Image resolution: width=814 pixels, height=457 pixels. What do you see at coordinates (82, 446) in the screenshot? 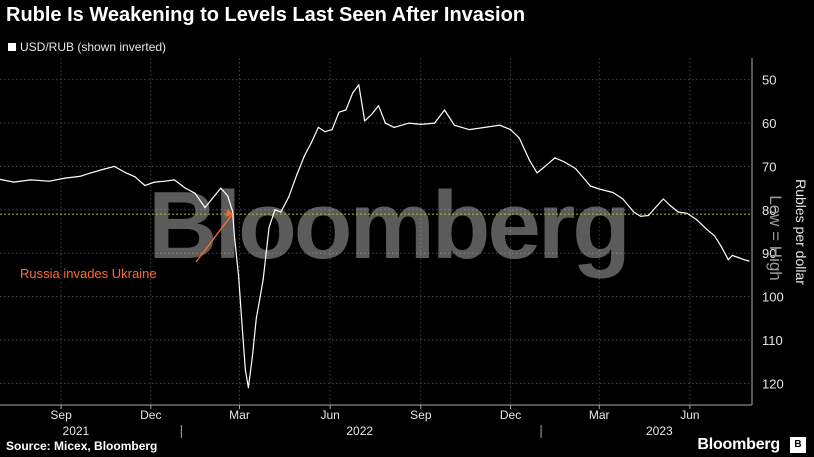
I see `source-note: Source: Micex, Bloomberg` at bounding box center [82, 446].